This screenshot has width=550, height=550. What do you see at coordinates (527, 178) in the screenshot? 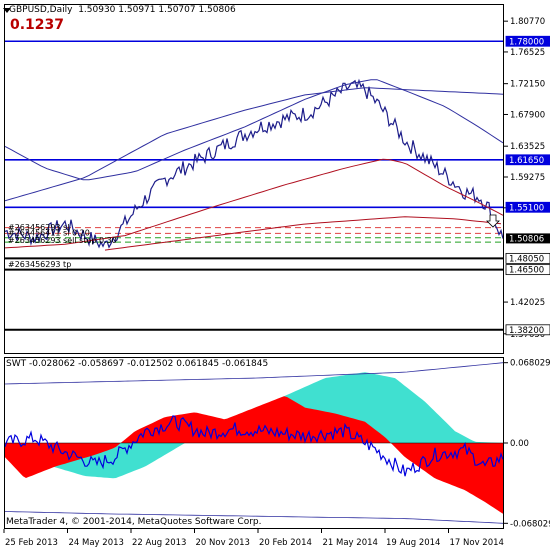
I see `price-axis-label: 1.59275` at bounding box center [527, 178].